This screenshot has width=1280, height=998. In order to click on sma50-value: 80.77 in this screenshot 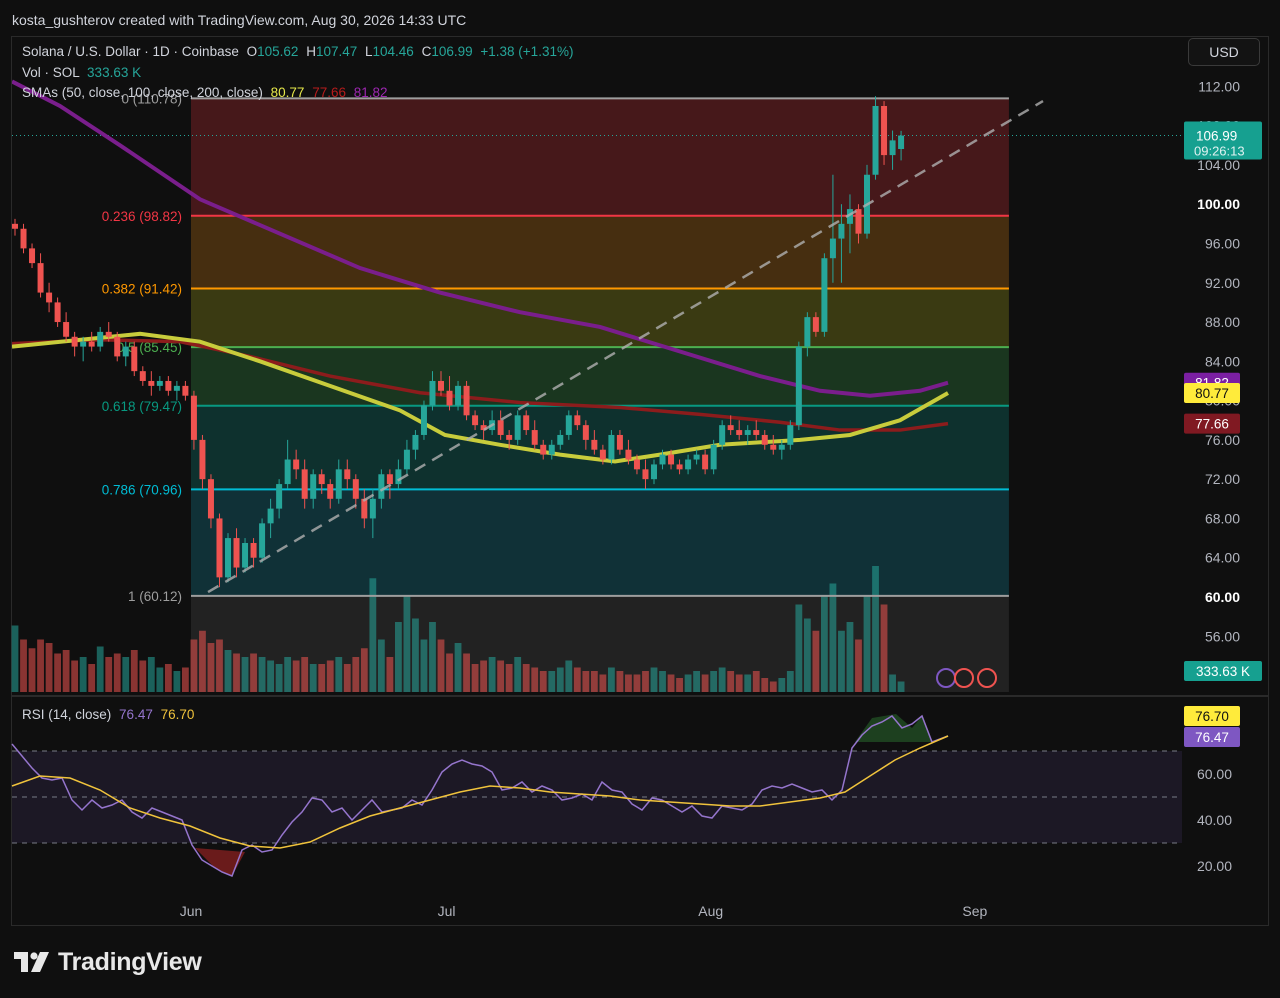, I will do `click(287, 92)`.